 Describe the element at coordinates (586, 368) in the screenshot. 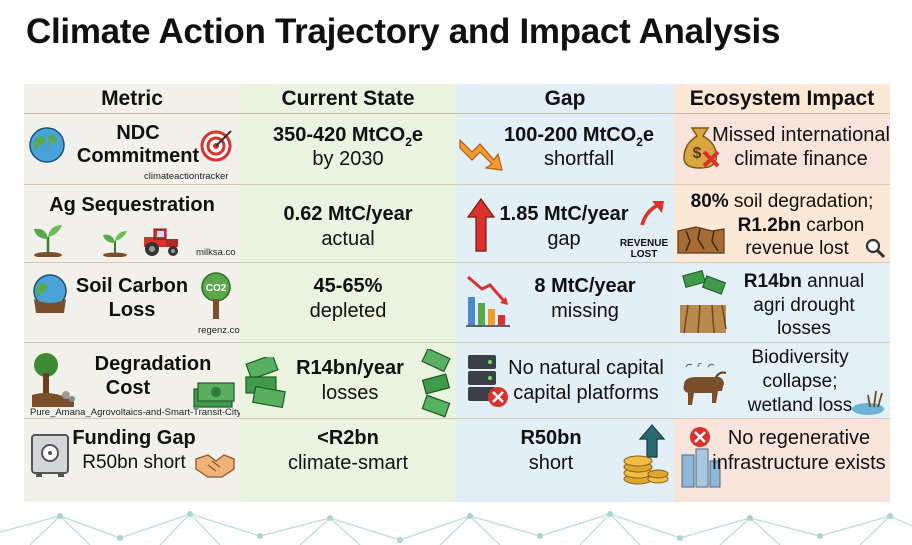

I see `row4-gap-line1: No natural capital` at that location.